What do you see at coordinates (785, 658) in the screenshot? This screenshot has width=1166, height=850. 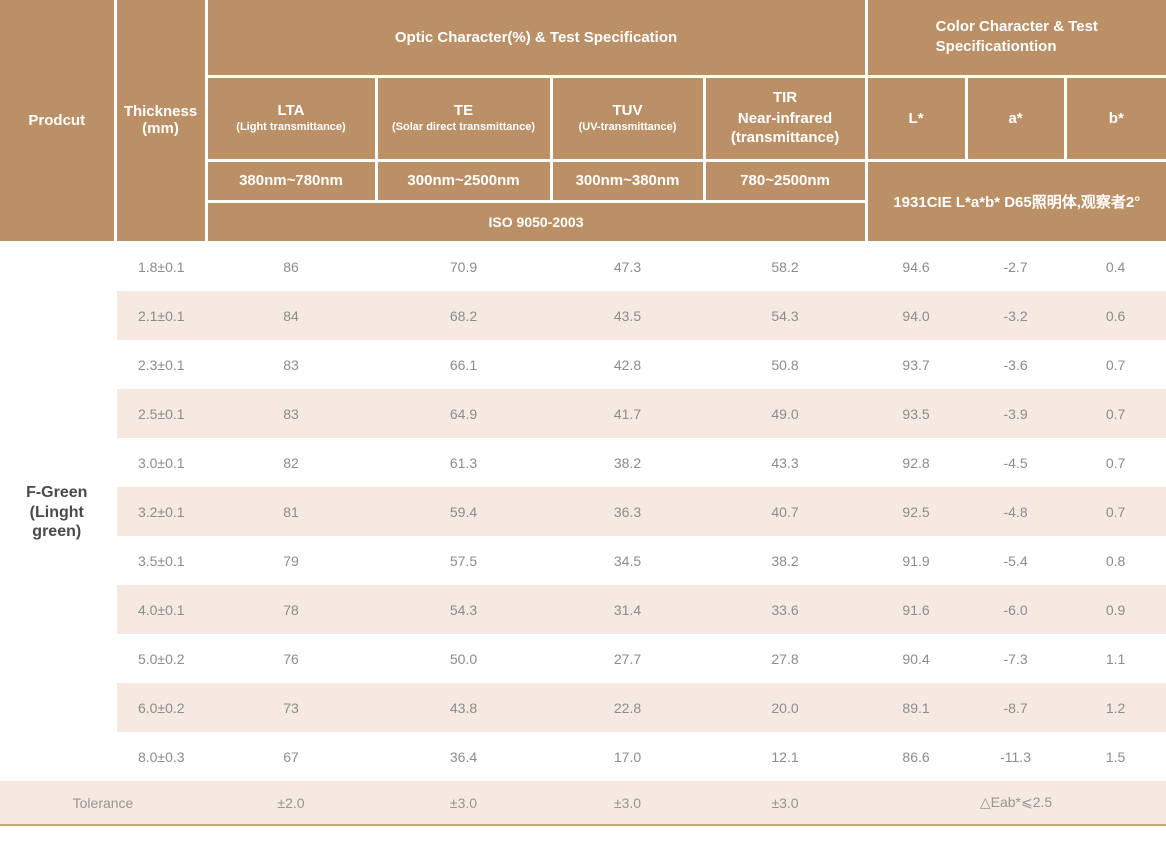 I see `cell-tir: 27.8` at bounding box center [785, 658].